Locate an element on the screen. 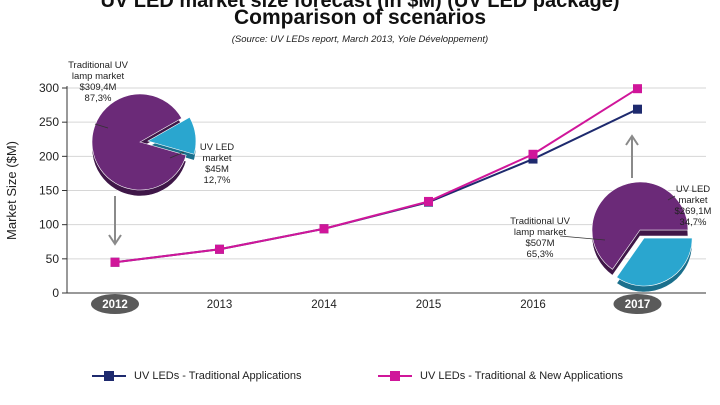  y-tick-label: 50 is located at coordinates (53, 259).